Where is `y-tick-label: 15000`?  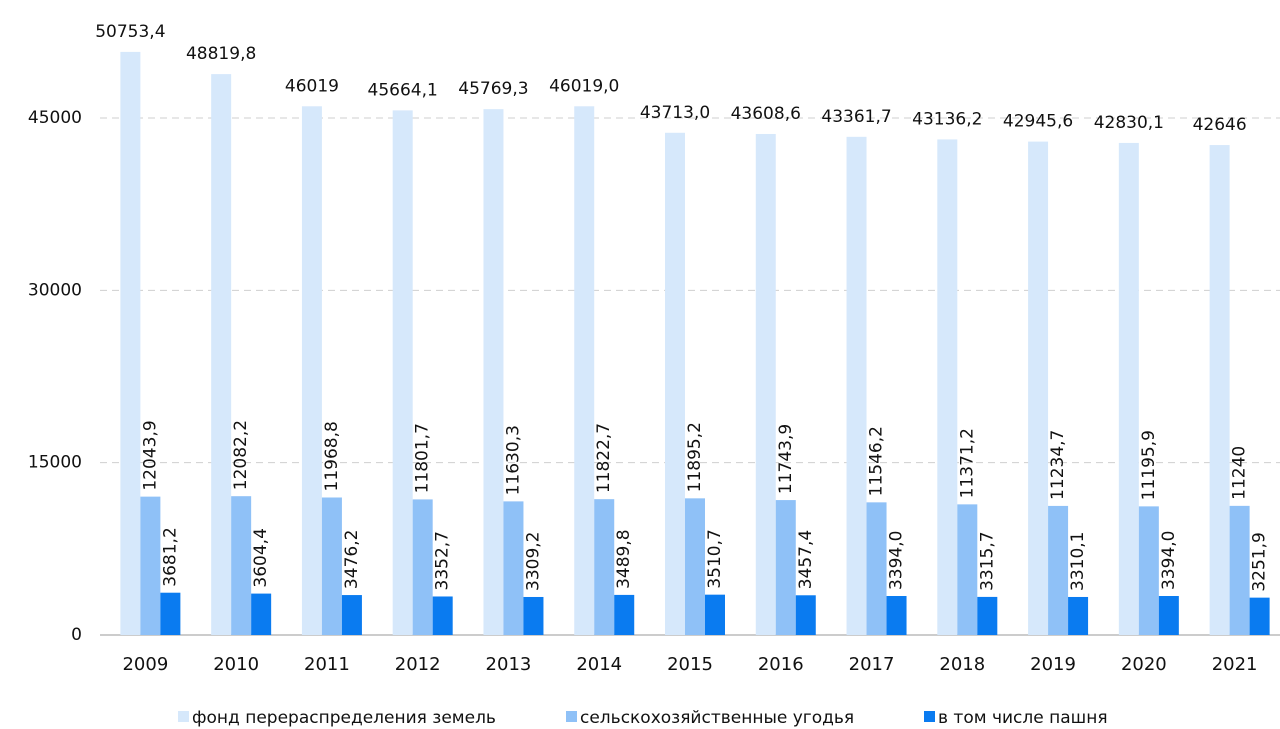 y-tick-label: 15000 is located at coordinates (55, 463).